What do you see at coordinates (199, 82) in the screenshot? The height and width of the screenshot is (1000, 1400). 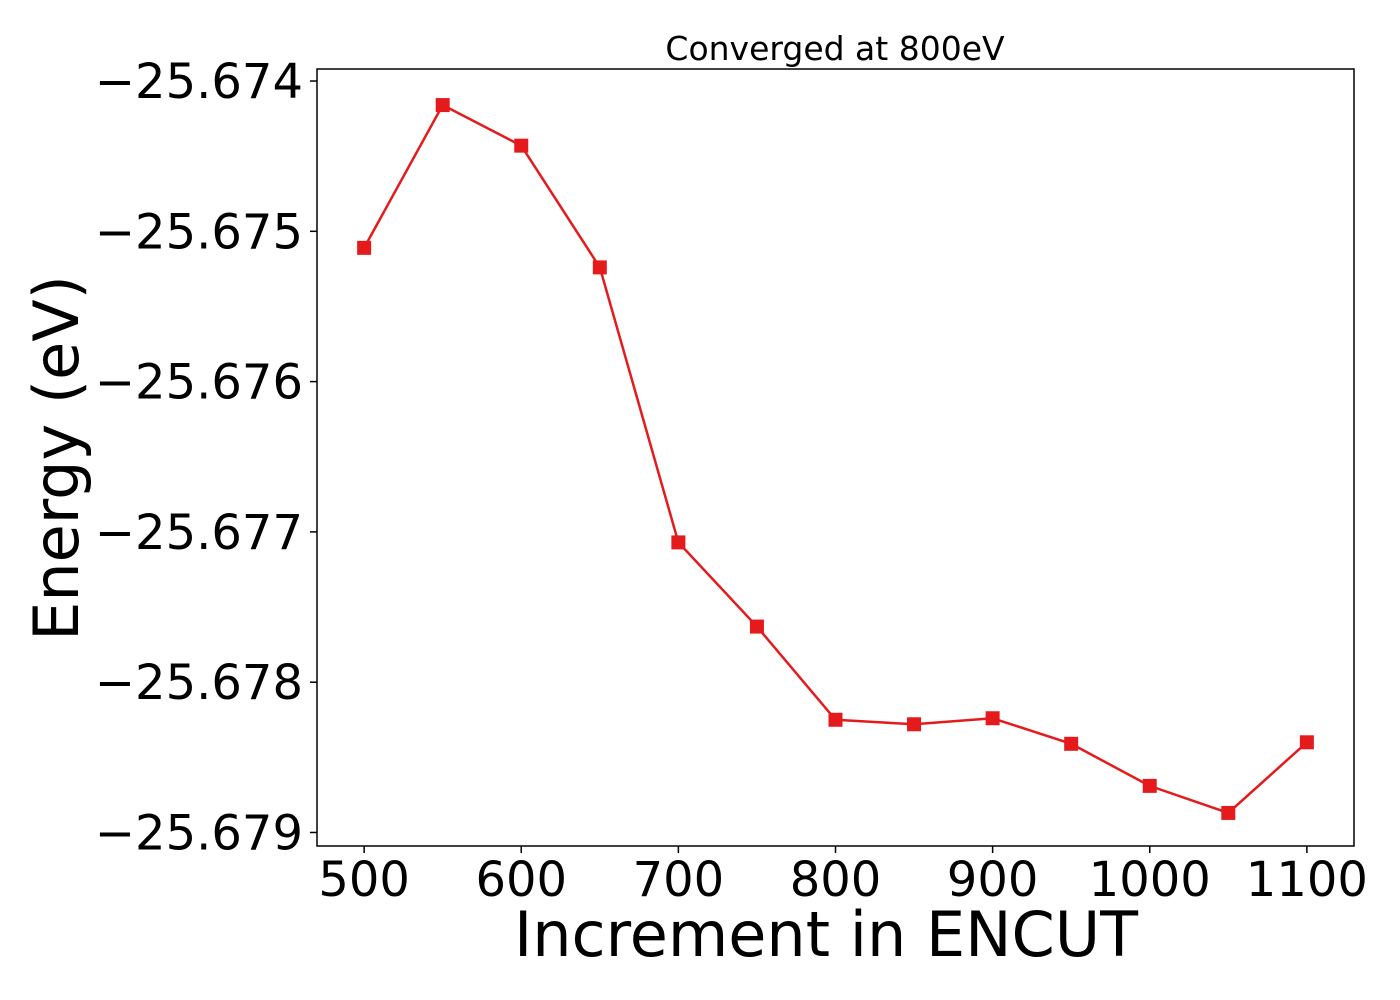 I see `y-tick-label: −25.674` at bounding box center [199, 82].